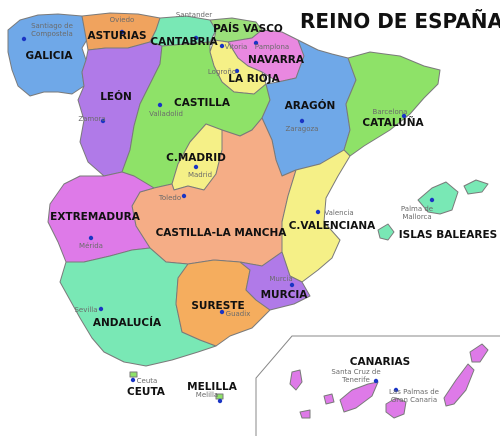 This screenshot has height=438, width=500. Describe the element at coordinates (133, 380) in the screenshot. I see `city-dot-ceuta` at that location.